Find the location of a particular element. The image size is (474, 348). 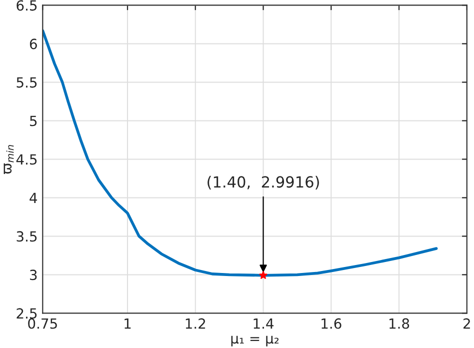

x-tick-label: 2 is located at coordinates (466, 323).